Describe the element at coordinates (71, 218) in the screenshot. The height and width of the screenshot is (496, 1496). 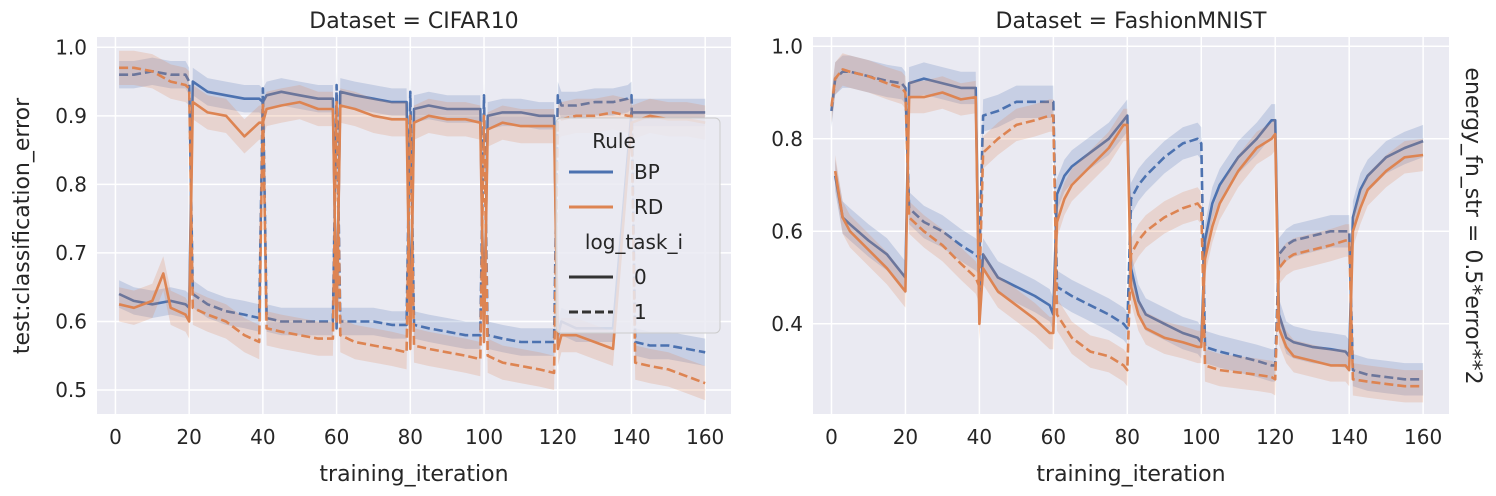
I see `y-tick-labels-cifar10: 0.5 0.6 0.7 0.8 0.9 1.0` at that location.